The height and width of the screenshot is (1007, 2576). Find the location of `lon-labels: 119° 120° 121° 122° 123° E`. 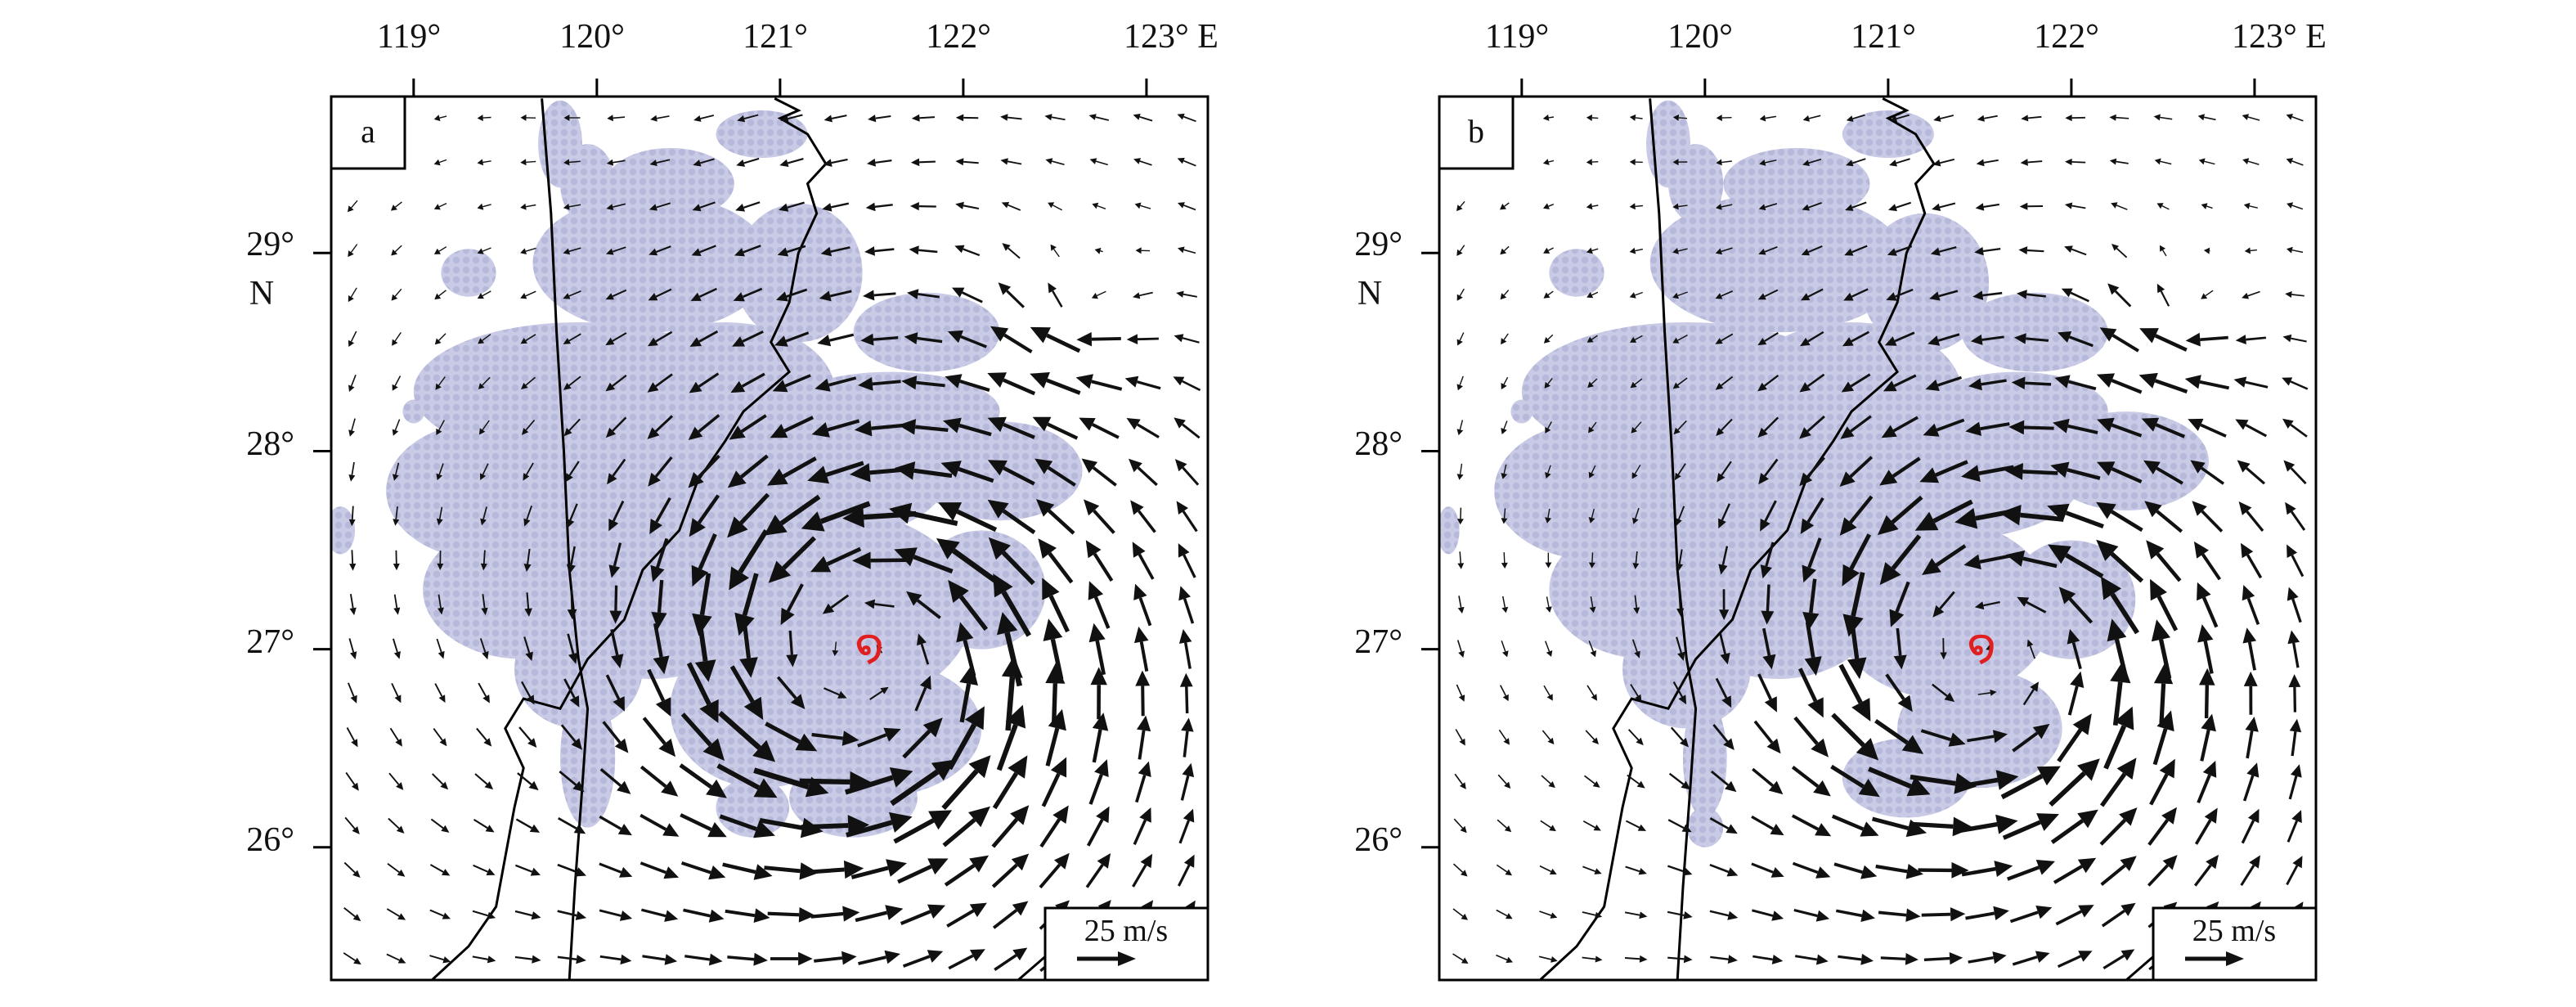

lon-labels: 119° 120° 121° 122° 123° E is located at coordinates (798, 37).